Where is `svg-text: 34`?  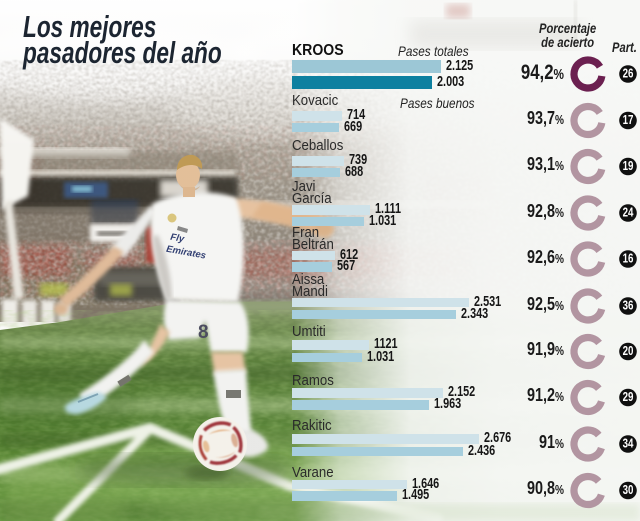 svg-text: 34 is located at coordinates (629, 443).